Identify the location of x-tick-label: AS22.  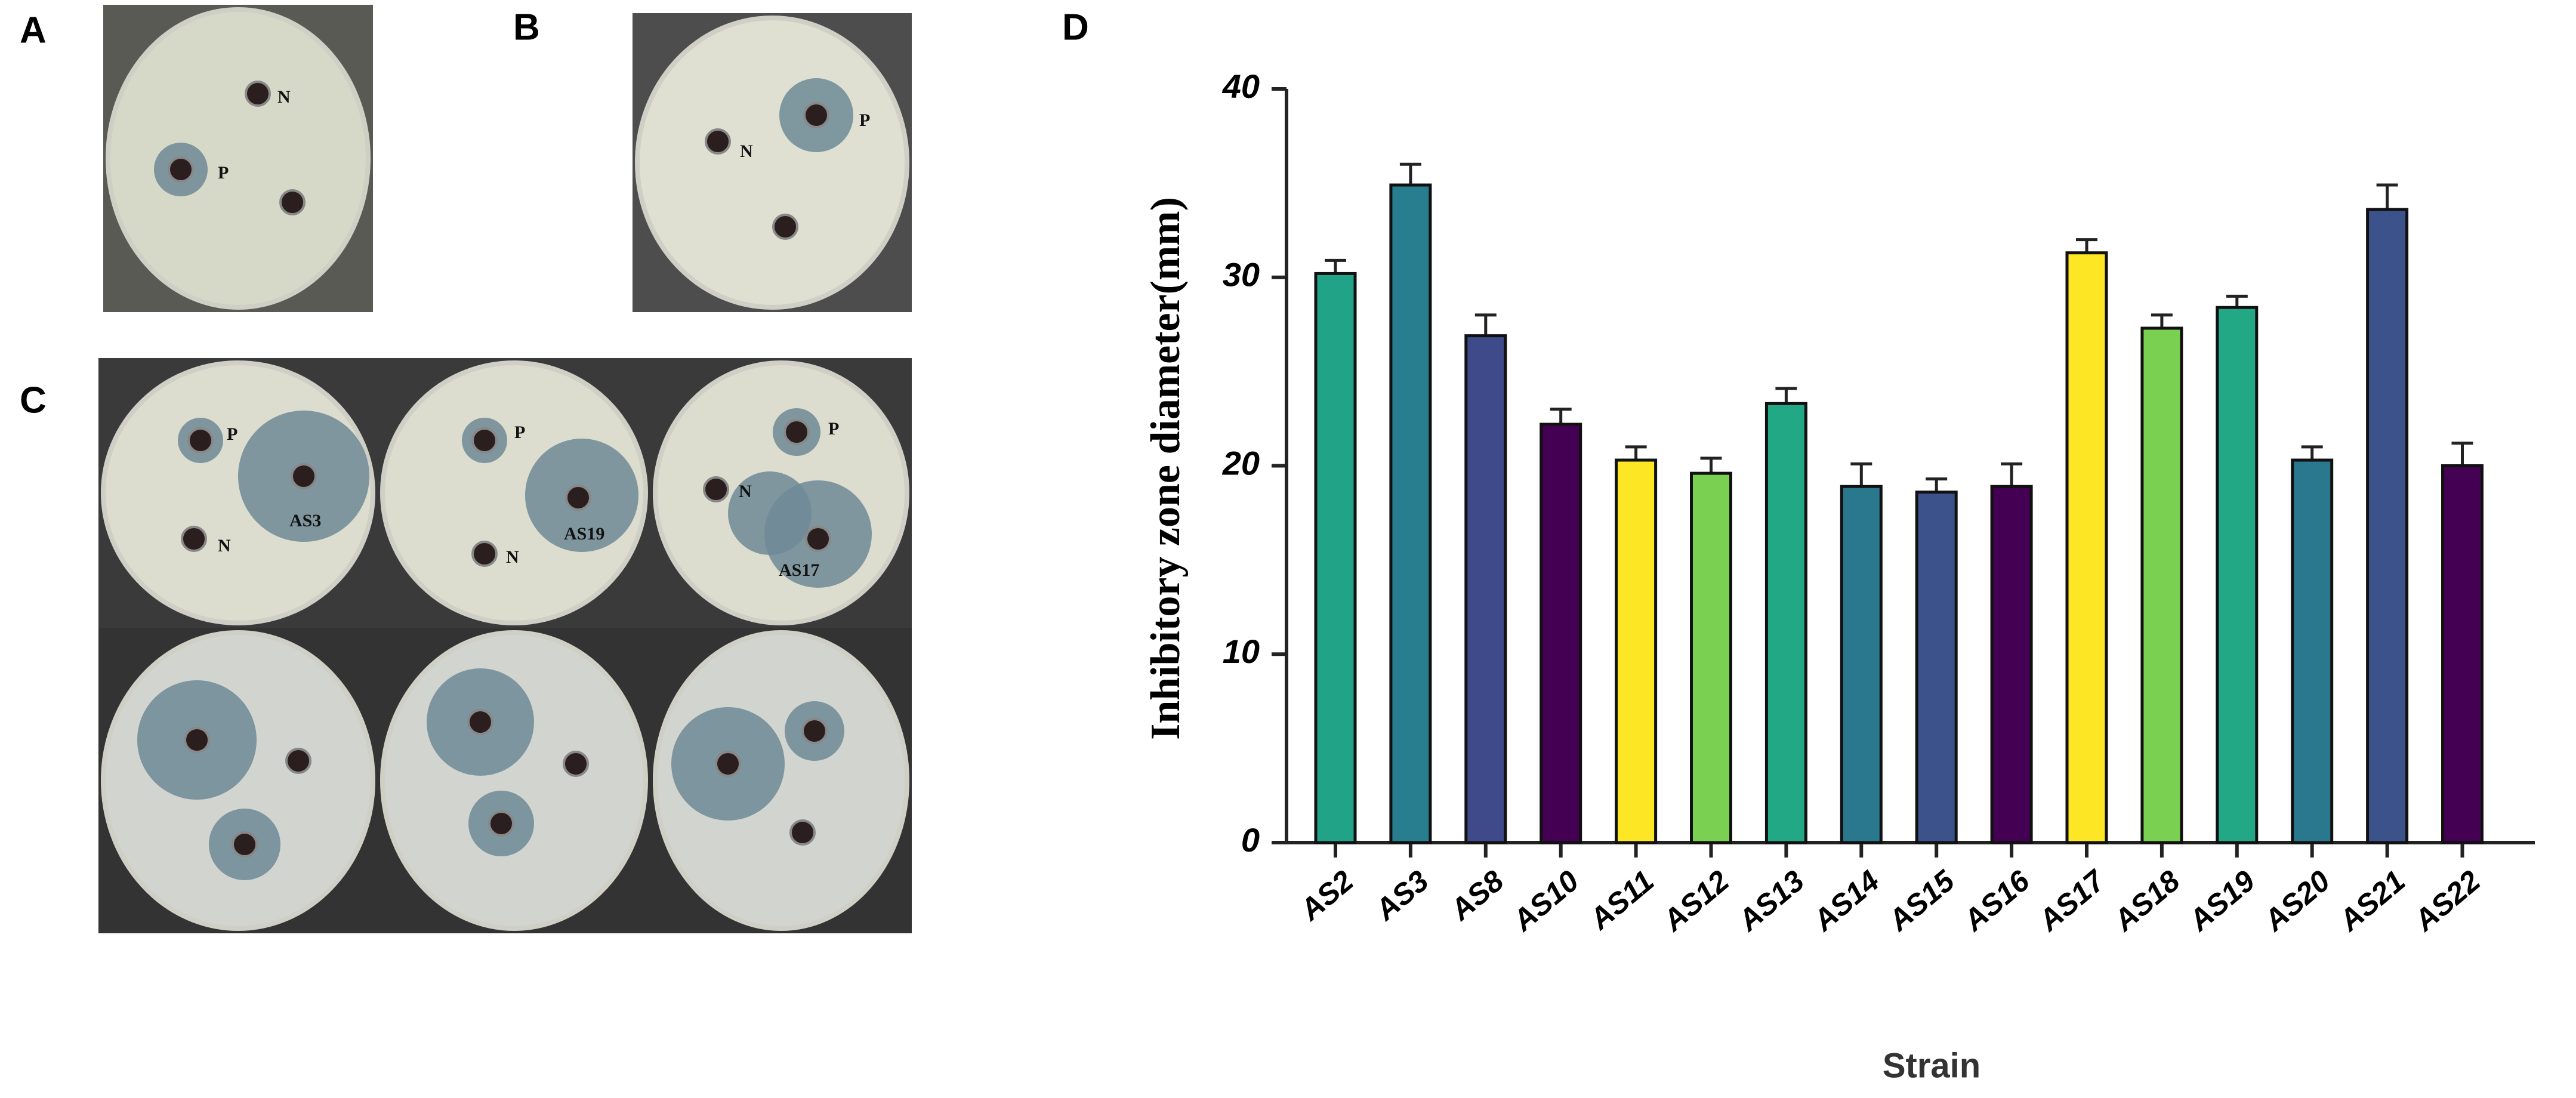
(2446, 902).